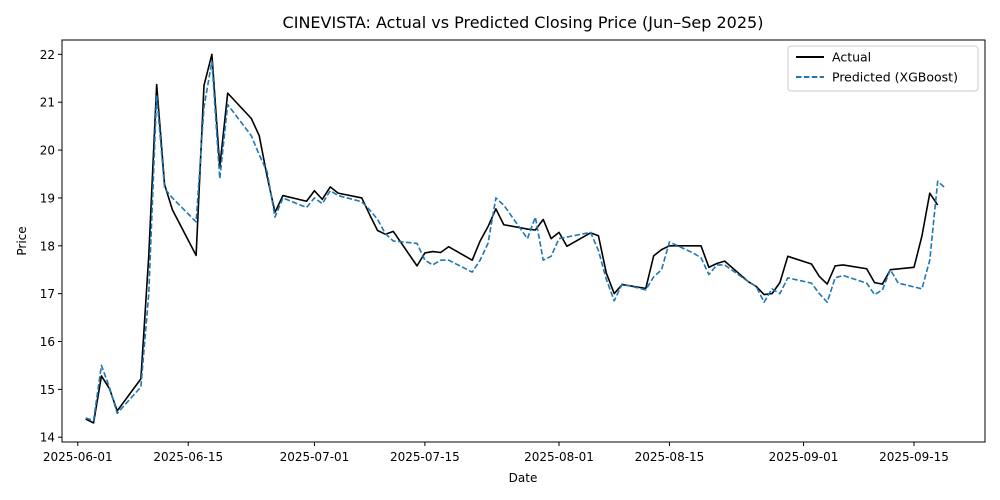  Describe the element at coordinates (47, 103) in the screenshot. I see `y-tick-label: 21` at that location.